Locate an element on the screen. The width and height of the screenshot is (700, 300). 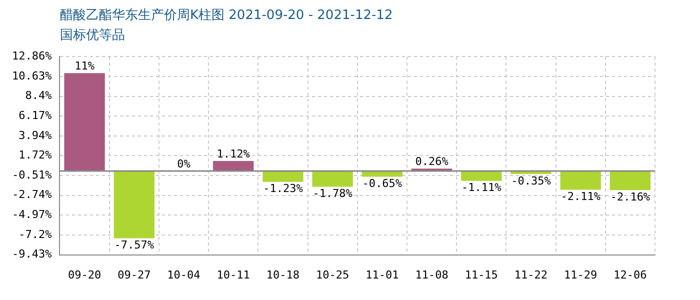
x-tick-label: 10-11 is located at coordinates (233, 275).